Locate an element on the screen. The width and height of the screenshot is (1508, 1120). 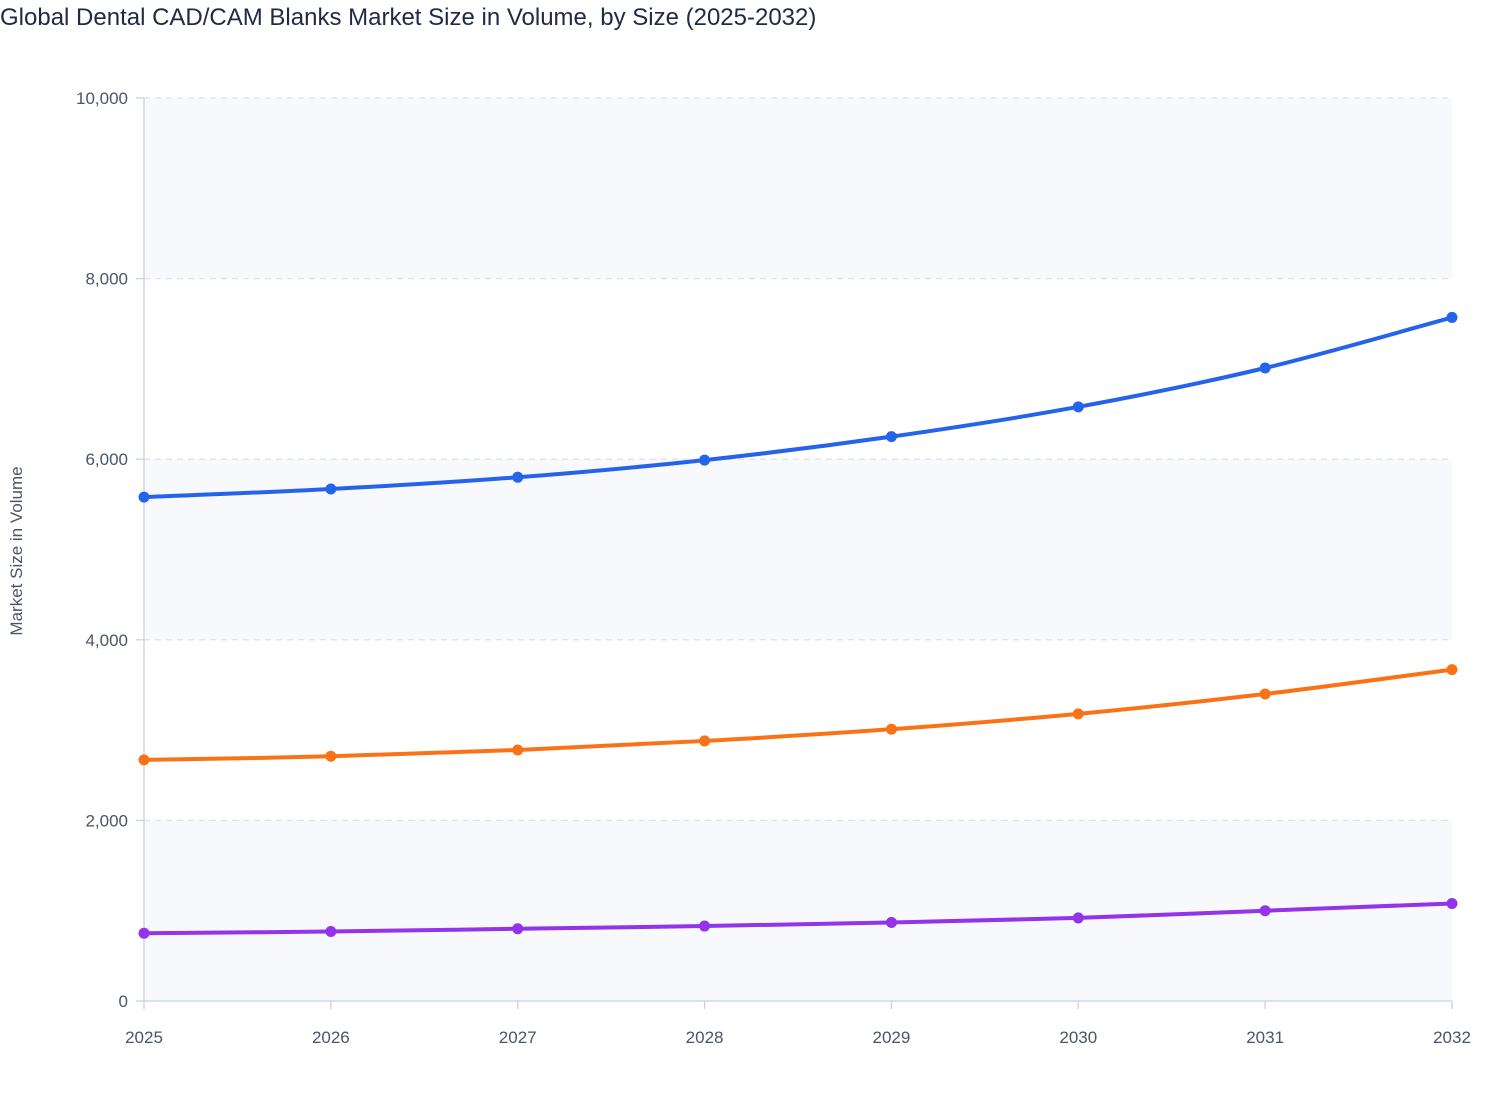
x-tick-label-2: 2027 is located at coordinates (518, 1037).